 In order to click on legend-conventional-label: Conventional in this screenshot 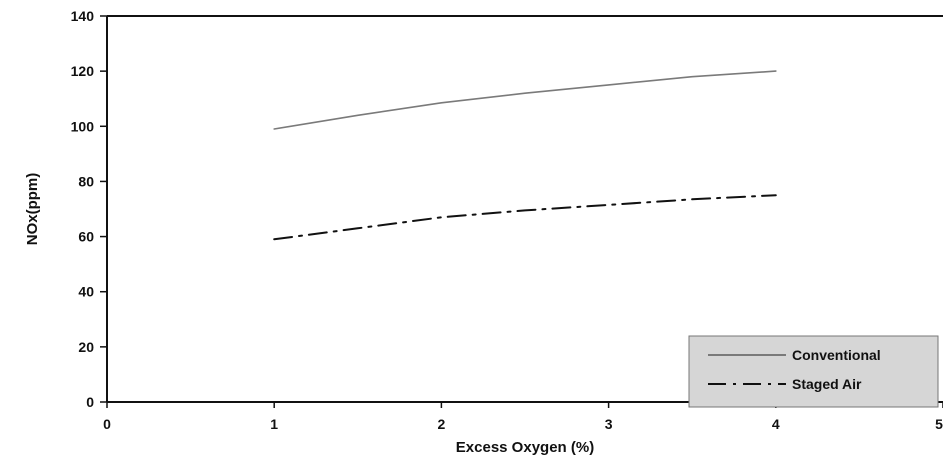, I will do `click(836, 355)`.